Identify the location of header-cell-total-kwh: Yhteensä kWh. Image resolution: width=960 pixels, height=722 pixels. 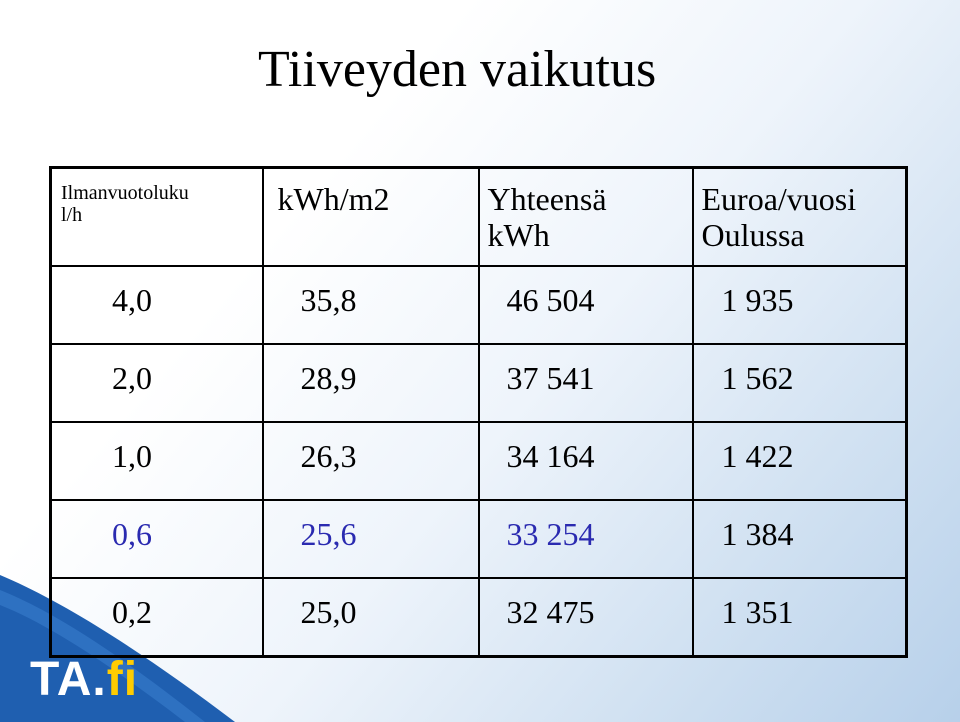
(585, 216).